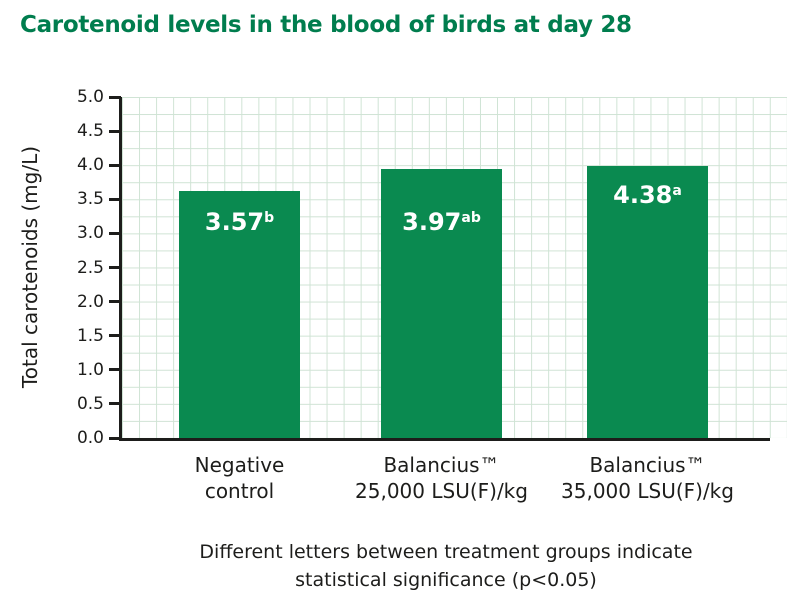 This screenshot has height=600, width=800. Describe the element at coordinates (90, 369) in the screenshot. I see `y-axis-tick-label: 1.0` at that location.